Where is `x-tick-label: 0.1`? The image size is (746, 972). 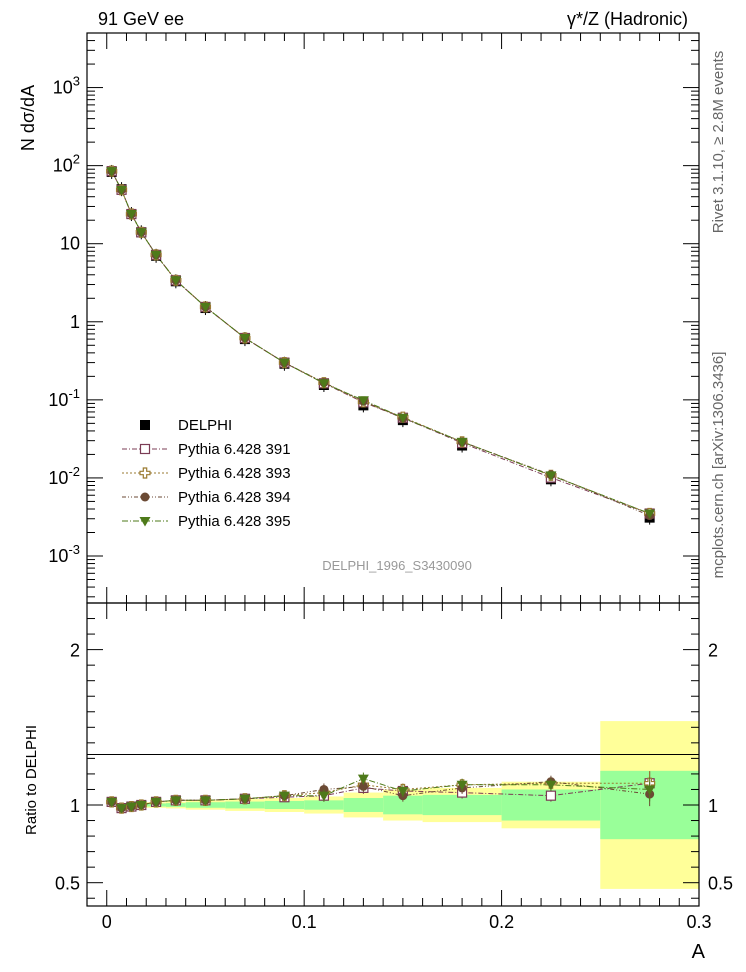 x-tick-label: 0.1 is located at coordinates (304, 922).